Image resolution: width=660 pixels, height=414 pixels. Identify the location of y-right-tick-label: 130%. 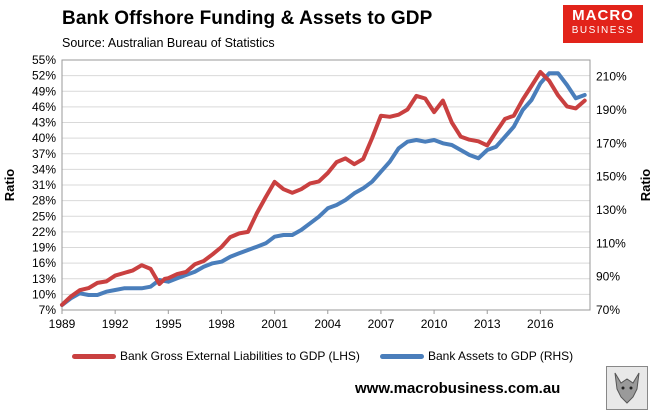
(611, 210).